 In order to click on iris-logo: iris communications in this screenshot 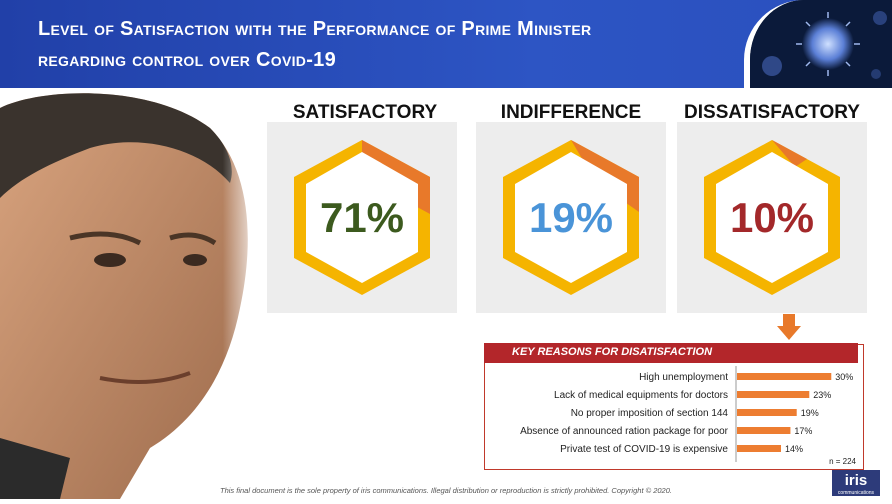, I will do `click(856, 483)`.